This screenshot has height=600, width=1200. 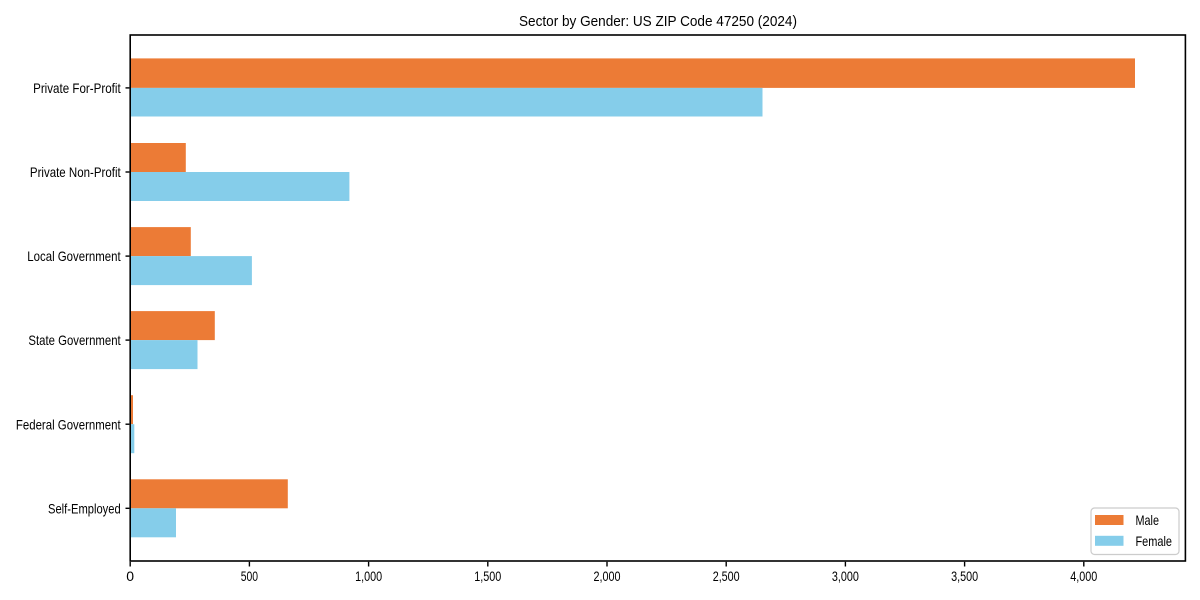 What do you see at coordinates (964, 576) in the screenshot?
I see `svg-text: 3,500` at bounding box center [964, 576].